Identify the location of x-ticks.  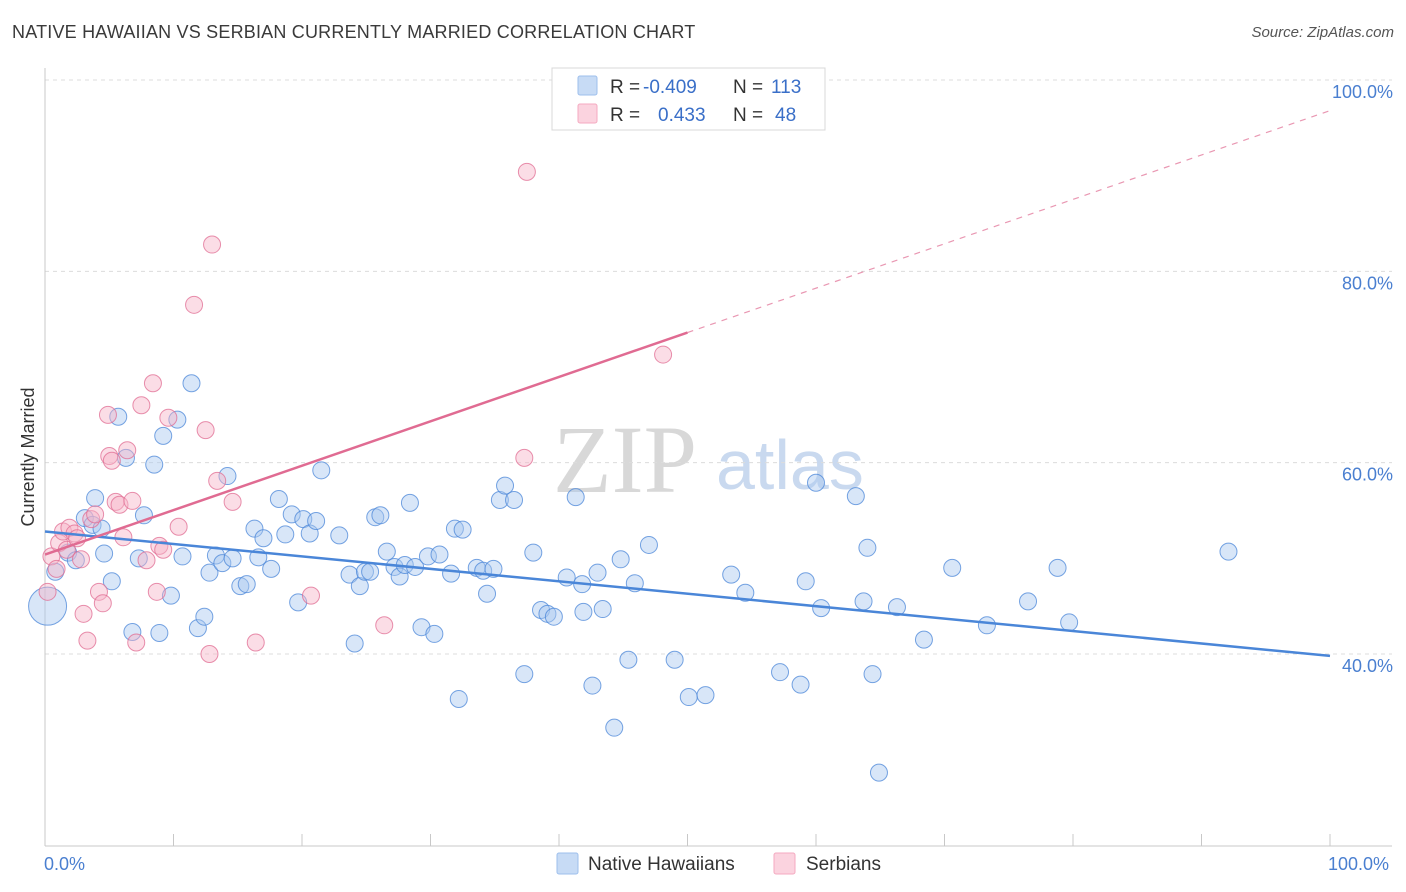
(687, 840).